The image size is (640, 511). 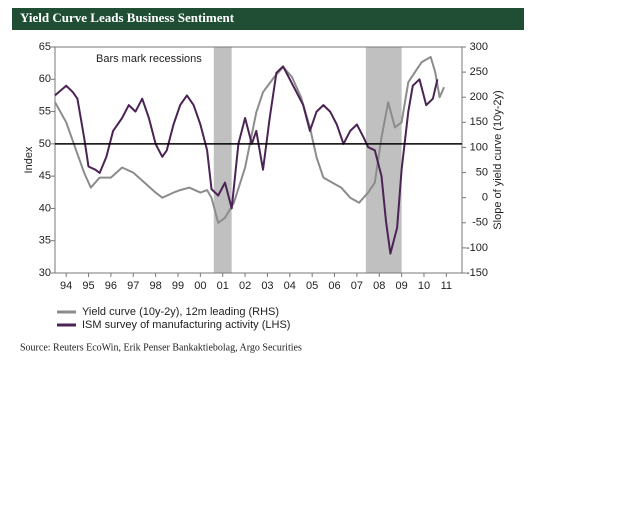 I want to click on x-tick-label: 07, so click(x=357, y=286).